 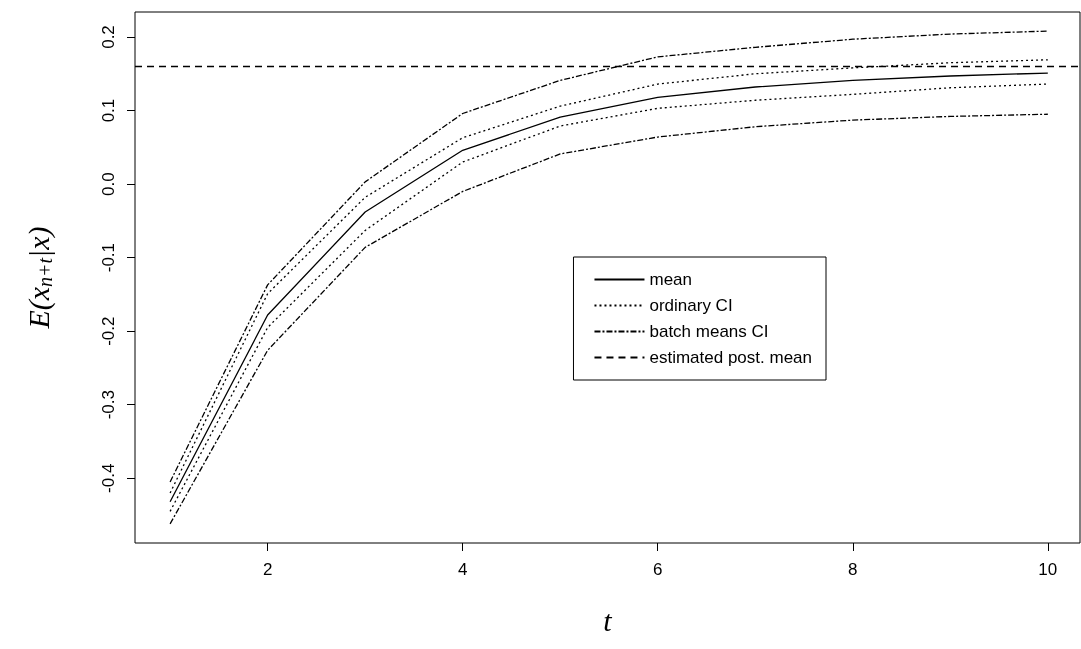 I want to click on y-tick-label: 0.0, so click(x=108, y=184).